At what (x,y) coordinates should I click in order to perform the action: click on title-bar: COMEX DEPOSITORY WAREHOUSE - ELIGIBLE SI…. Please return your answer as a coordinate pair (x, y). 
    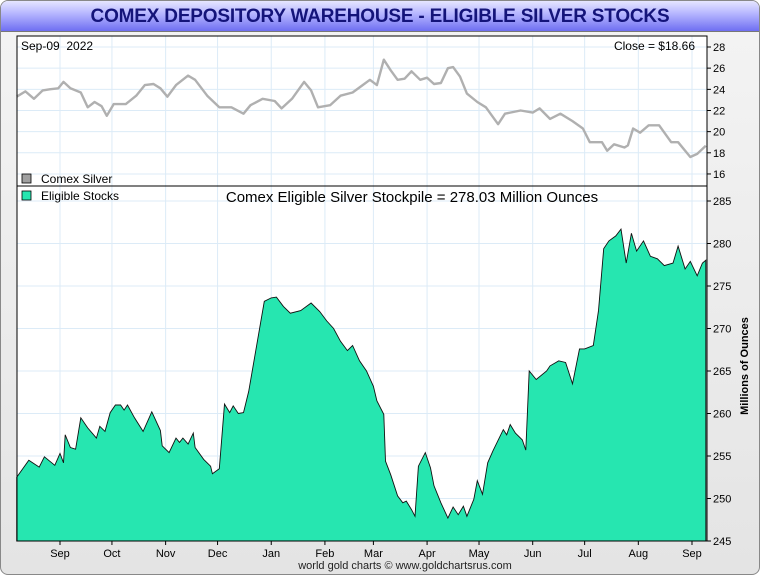
    Looking at the image, I should click on (380, 16).